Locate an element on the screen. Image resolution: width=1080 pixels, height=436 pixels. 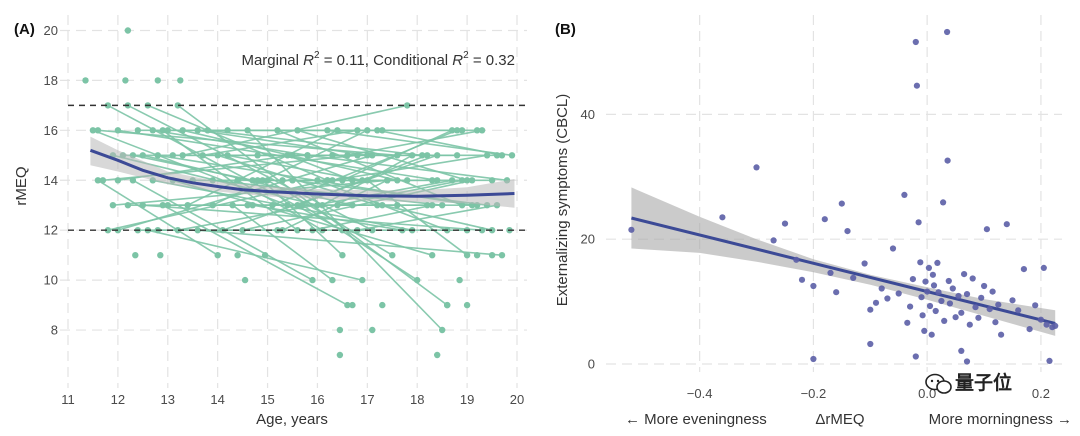
panel-b-x-axis-title: ΔrMEQ is located at coordinates (839, 419).